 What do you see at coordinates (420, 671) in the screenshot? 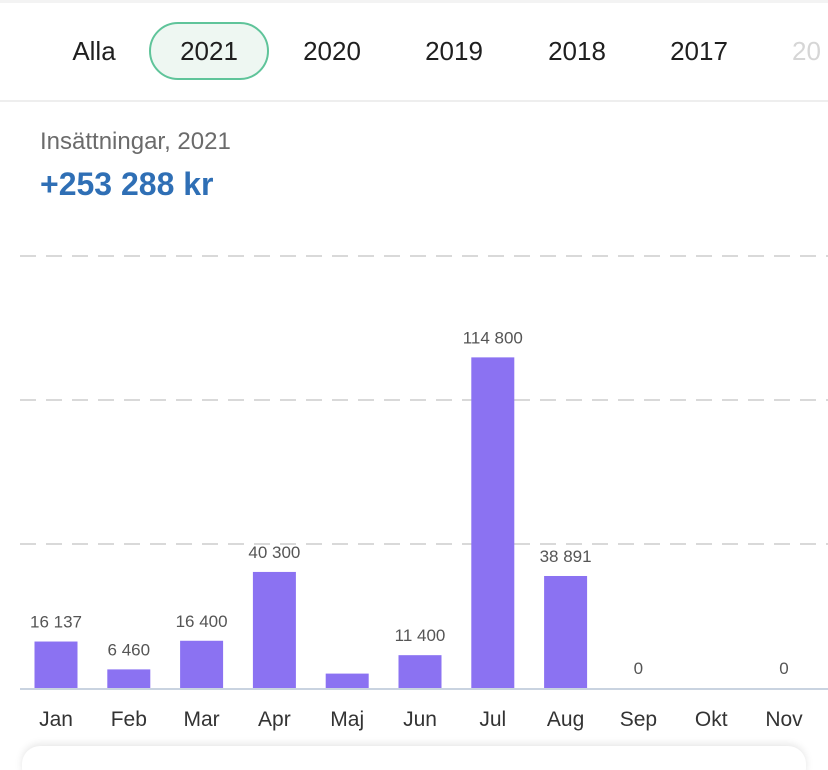
I see `bar-jun` at bounding box center [420, 671].